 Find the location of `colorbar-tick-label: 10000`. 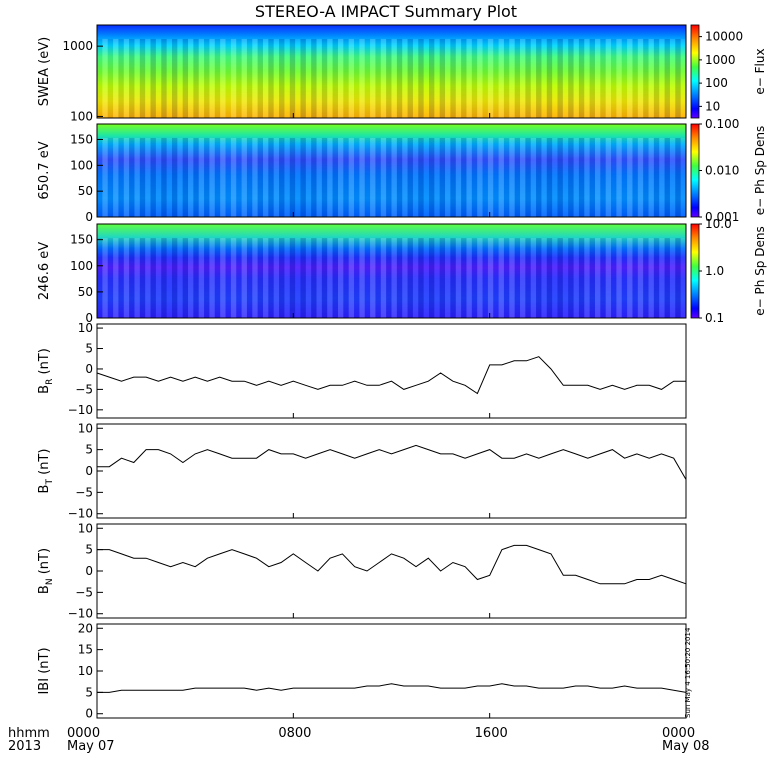

colorbar-tick-label: 10000 is located at coordinates (724, 37).